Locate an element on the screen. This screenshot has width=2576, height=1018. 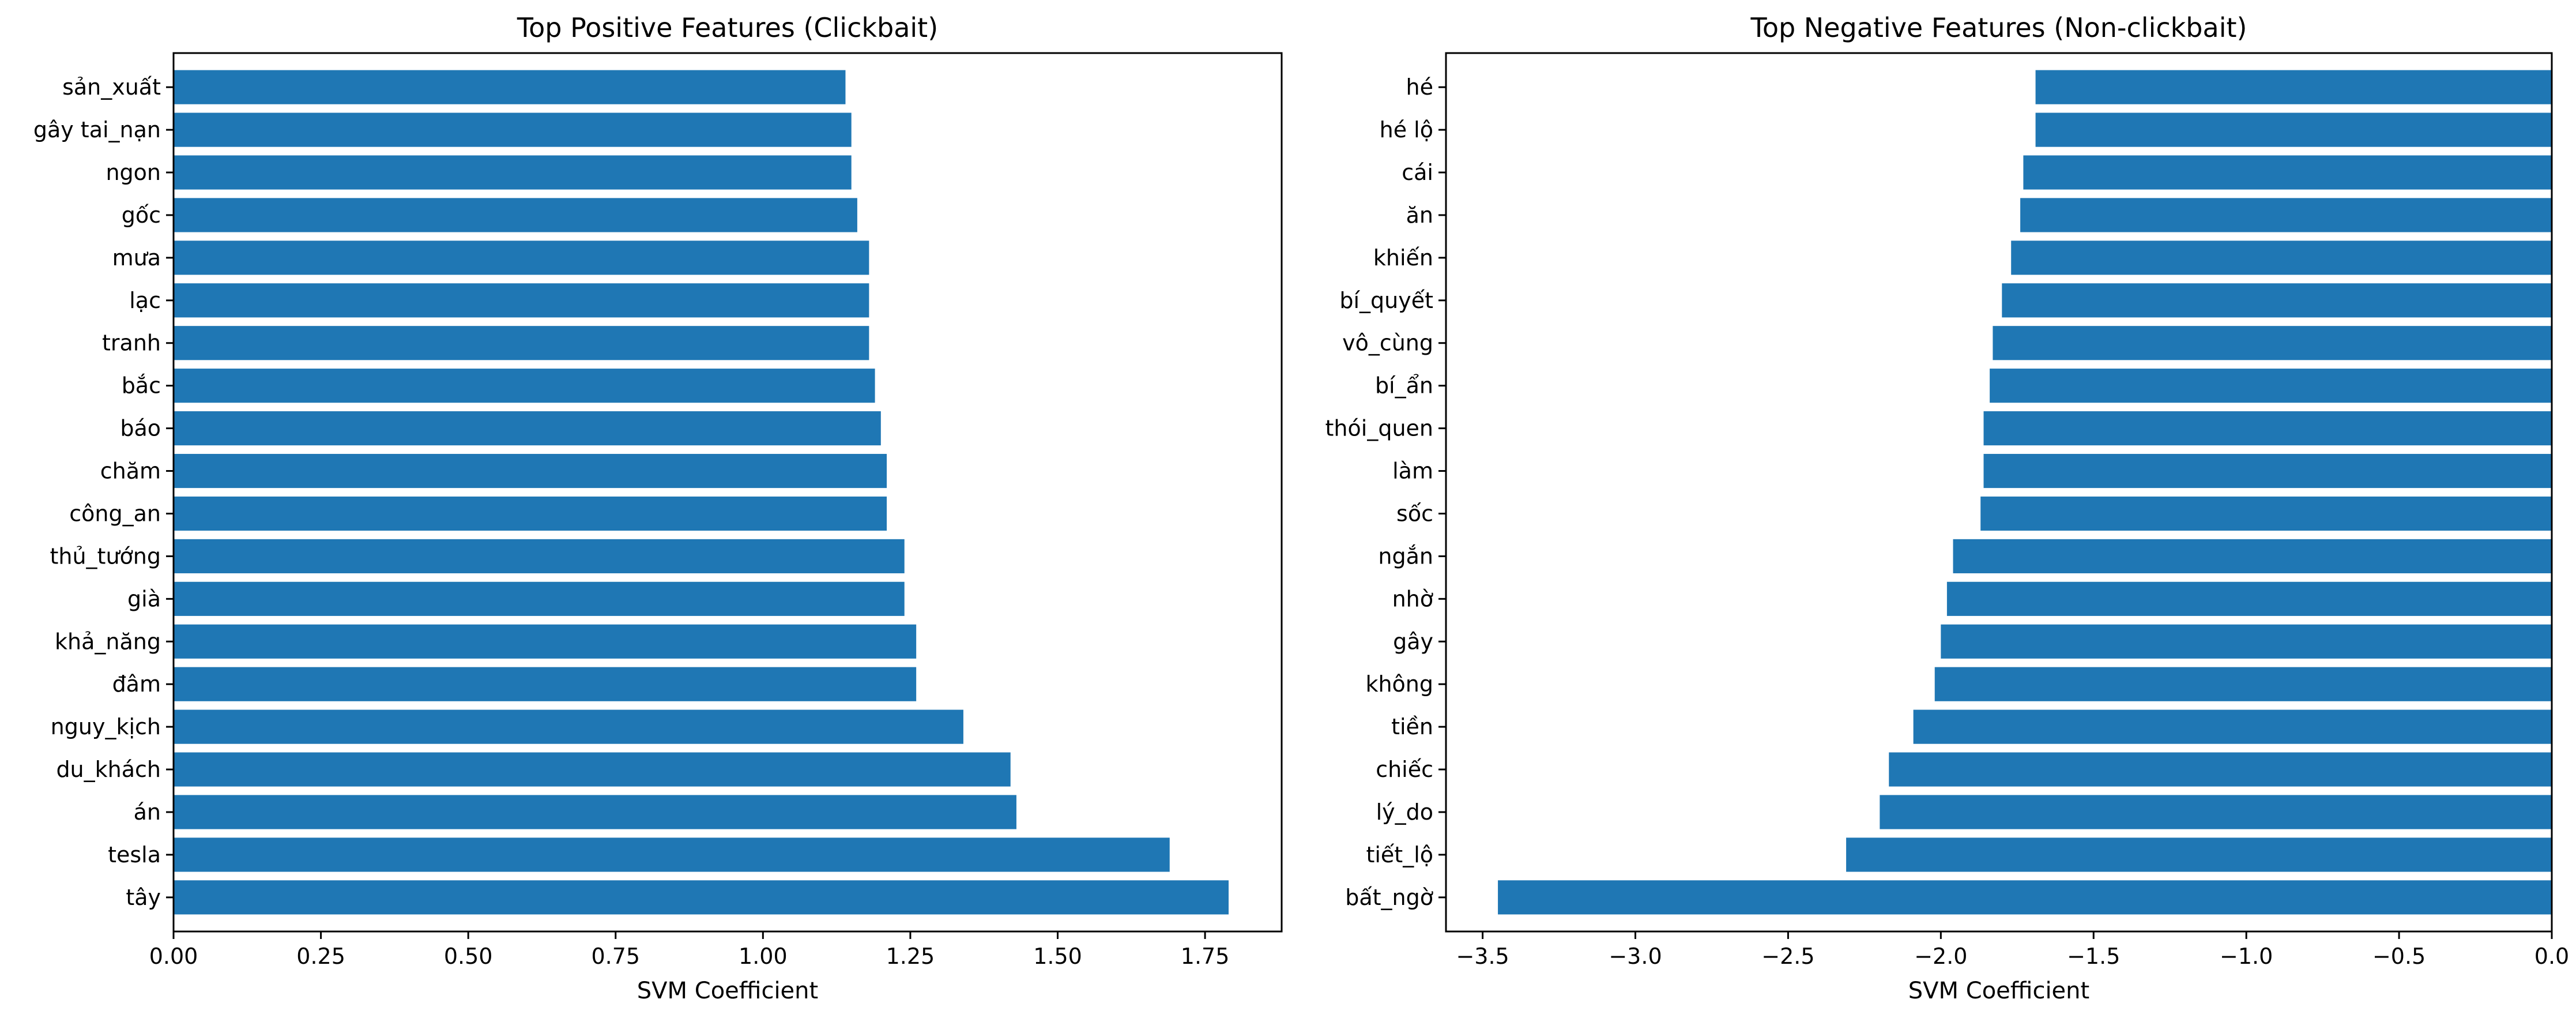
y-tick-label: bất_ngờ is located at coordinates (1389, 897).